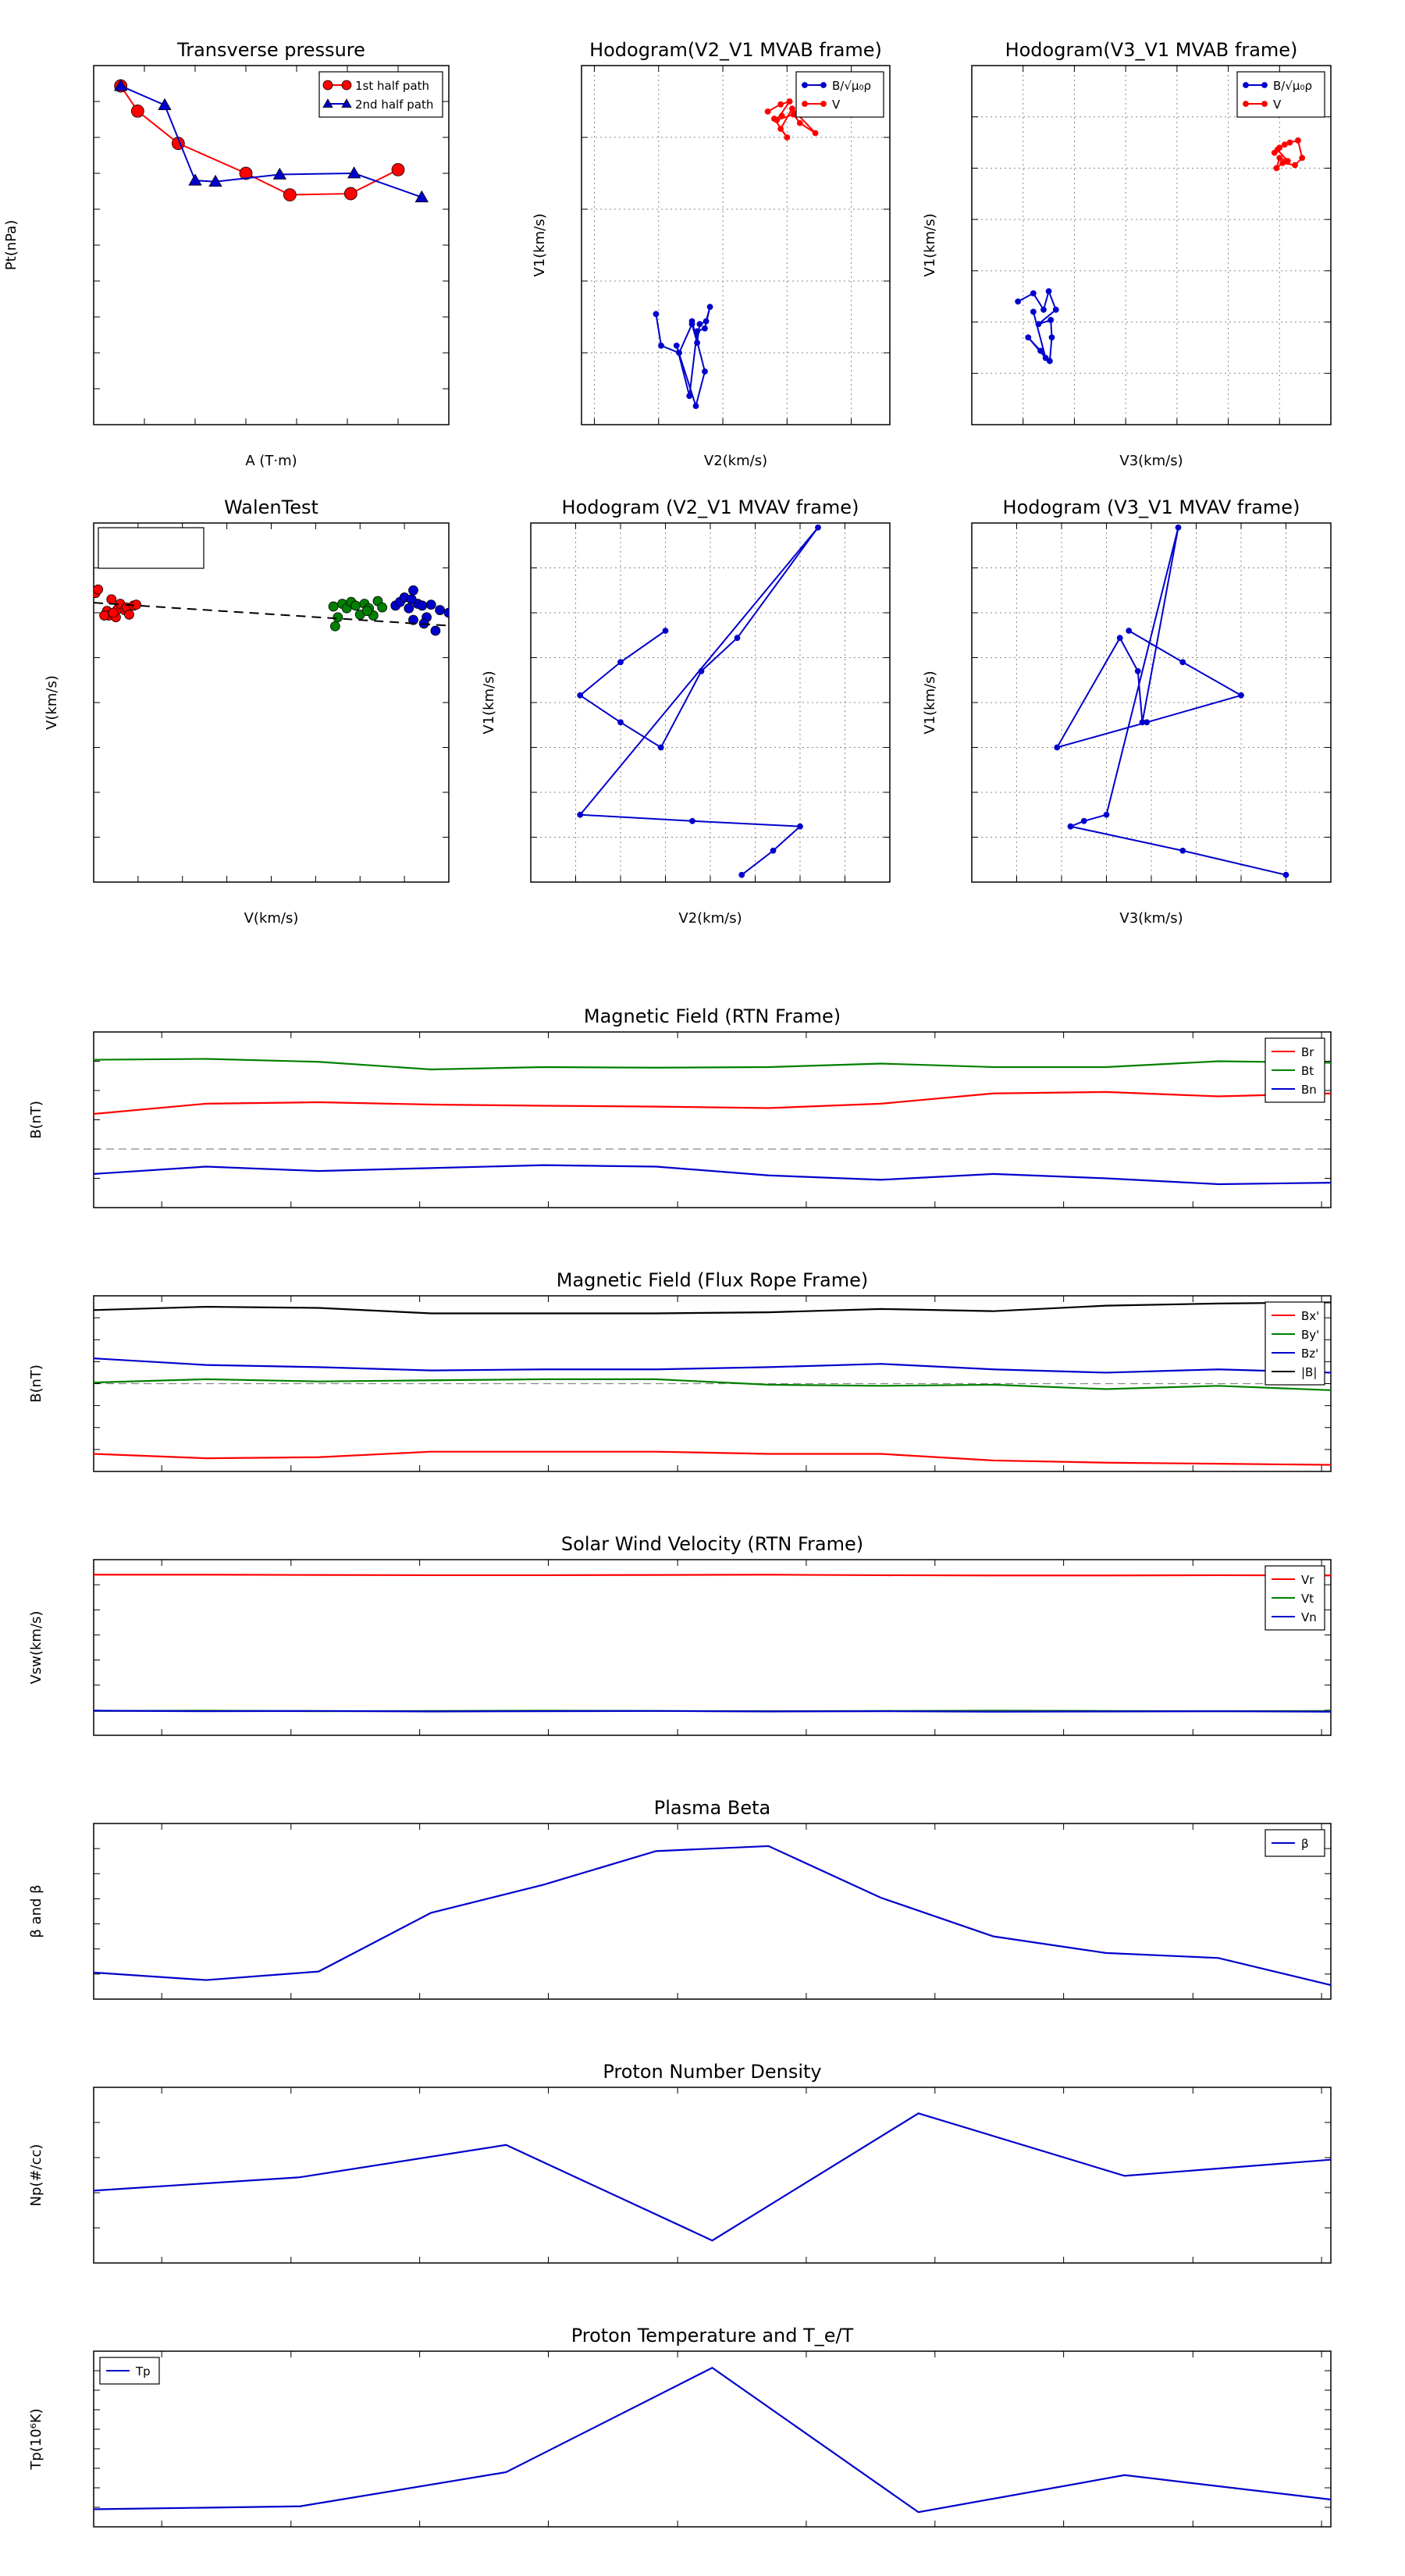 The width and height of the screenshot is (1405, 2576). I want to click on legend-label: Tp, so click(143, 2371).